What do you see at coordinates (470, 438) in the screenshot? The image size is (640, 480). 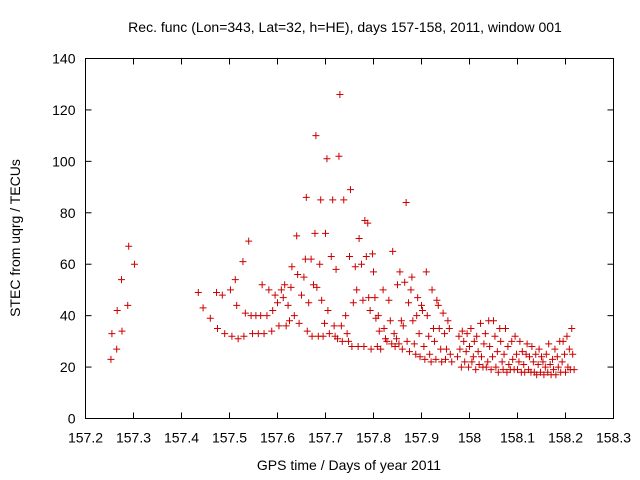 I see `x-tick-label: 158` at bounding box center [470, 438].